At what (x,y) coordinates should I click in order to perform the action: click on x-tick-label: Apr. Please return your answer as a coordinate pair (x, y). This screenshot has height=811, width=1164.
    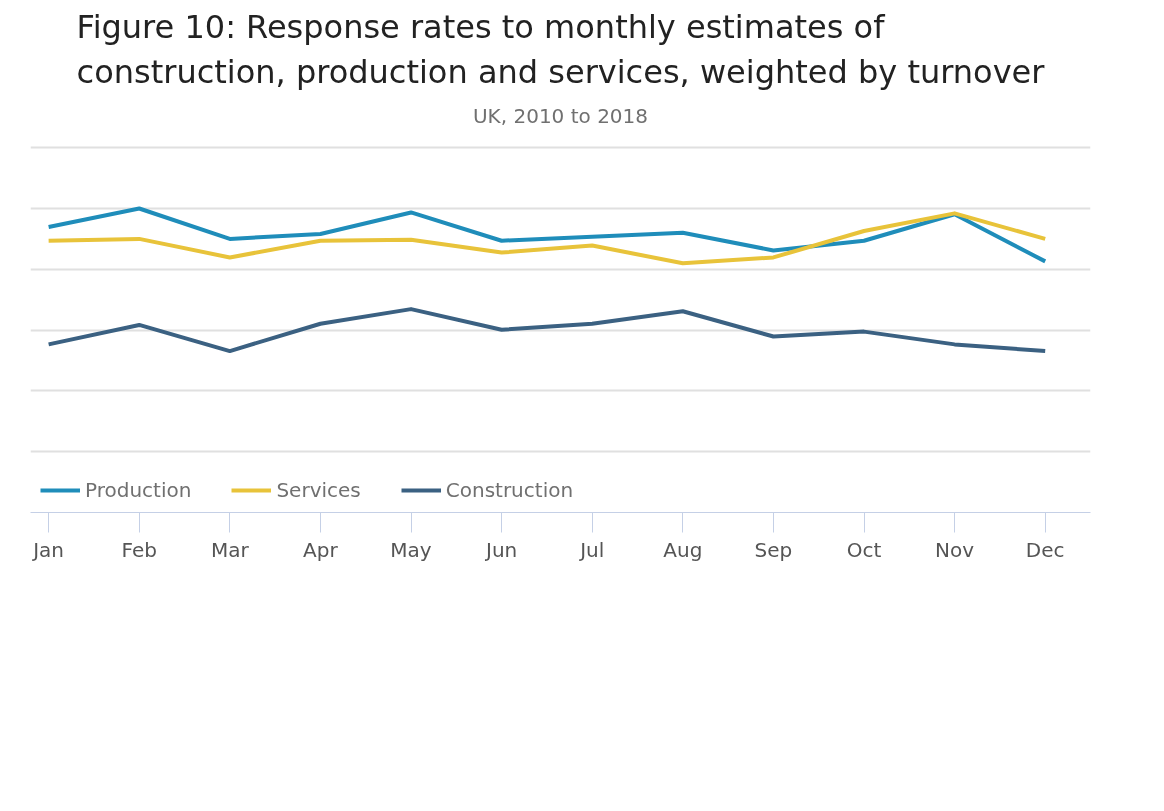
    Looking at the image, I should click on (321, 549).